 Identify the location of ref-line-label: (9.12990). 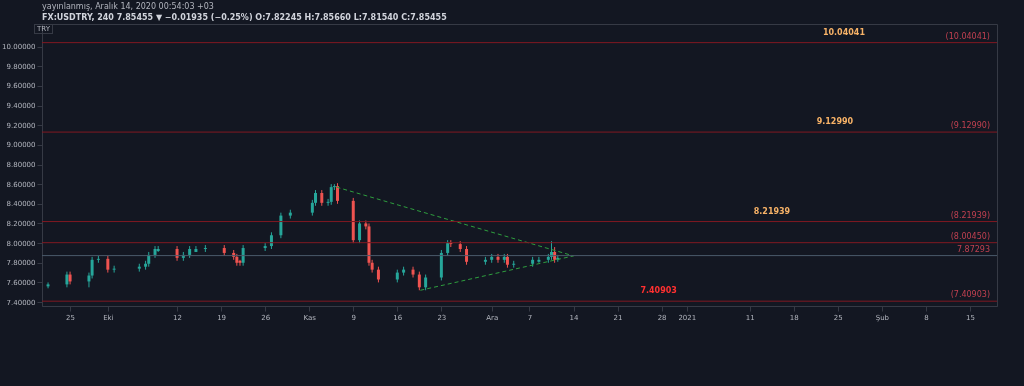
(970, 126).